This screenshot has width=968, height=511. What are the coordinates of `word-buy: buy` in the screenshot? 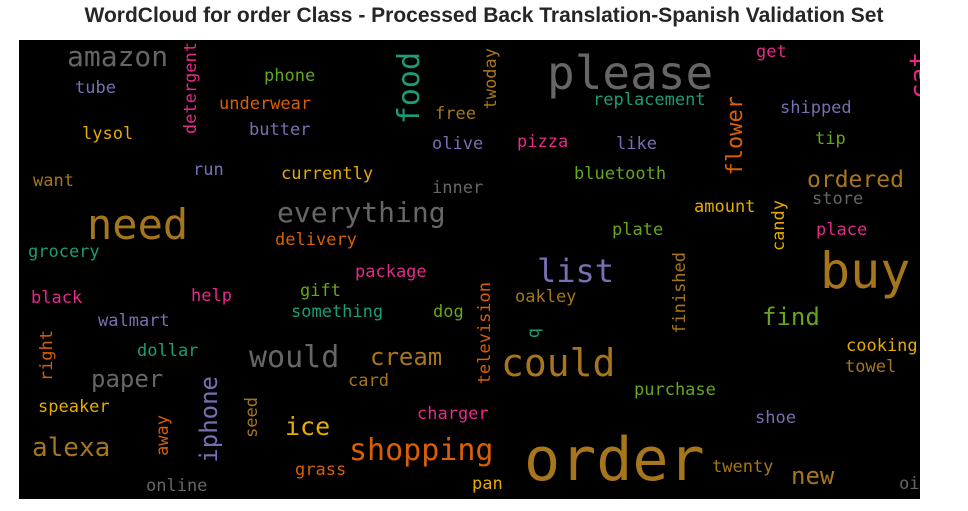 It's located at (865, 271).